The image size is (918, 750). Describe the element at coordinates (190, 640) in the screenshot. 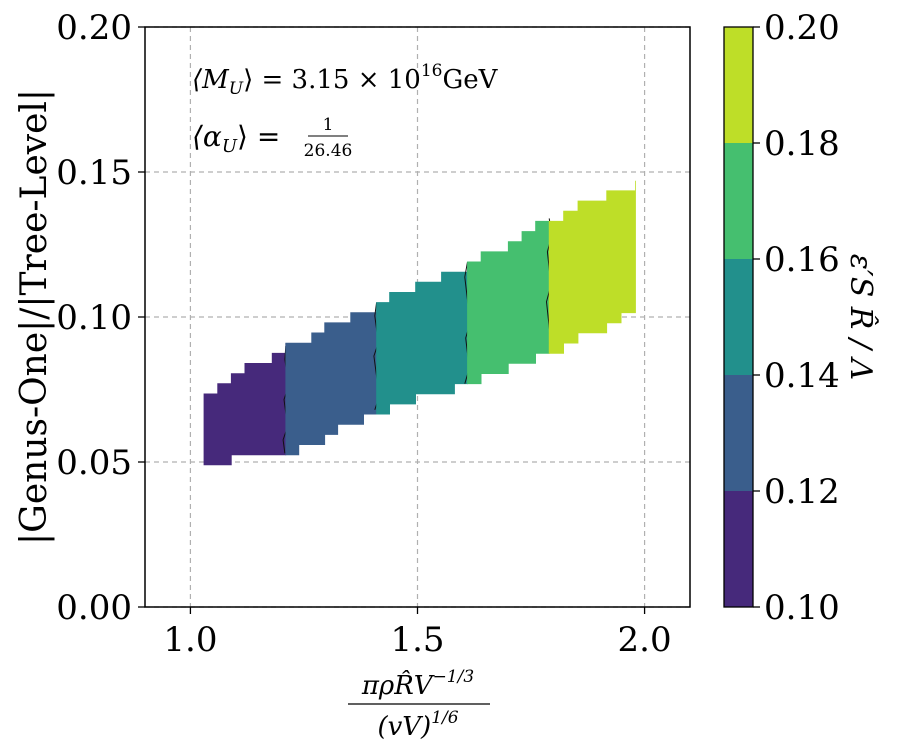

I see `x-tick-label: 1.0` at that location.